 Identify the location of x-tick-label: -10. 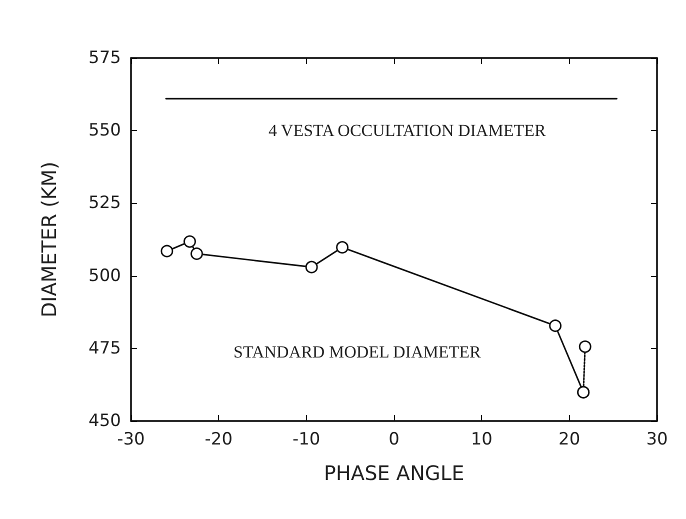
(306, 440).